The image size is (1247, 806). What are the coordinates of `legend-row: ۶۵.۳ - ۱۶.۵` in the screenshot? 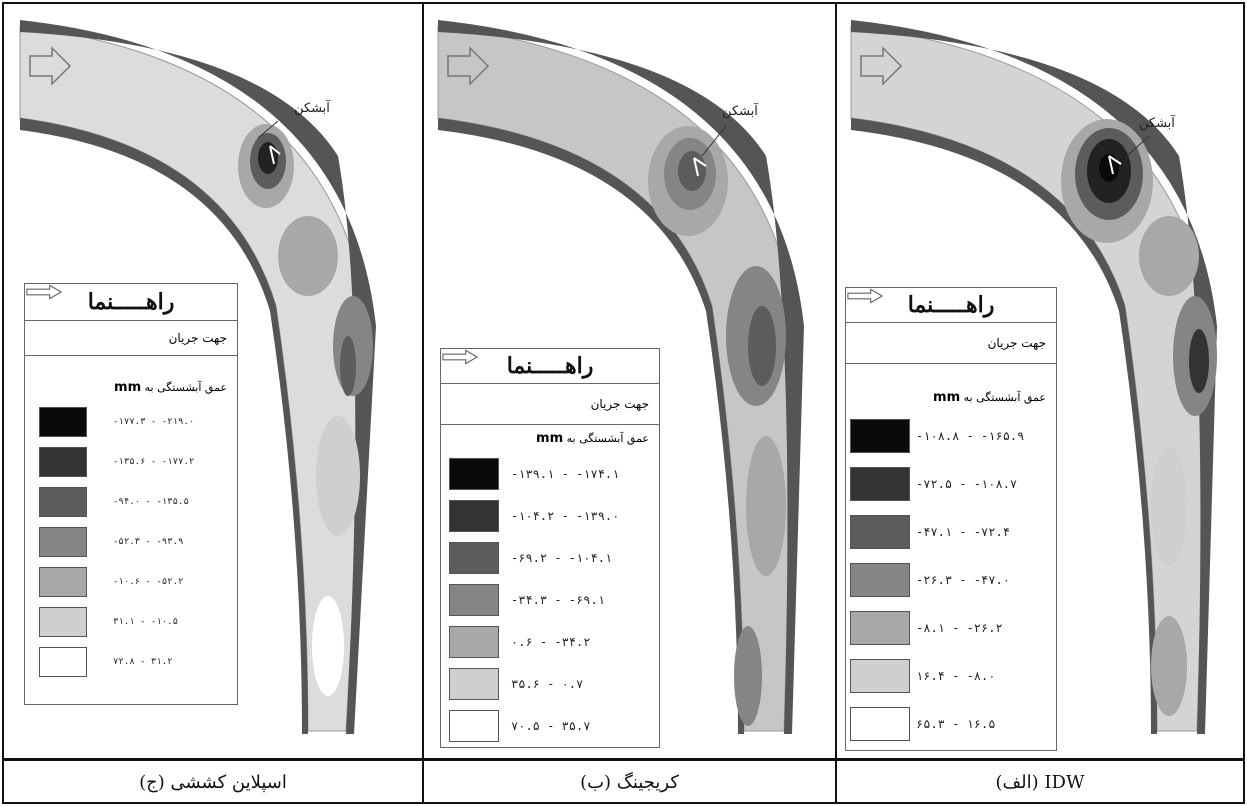 It's located at (953, 724).